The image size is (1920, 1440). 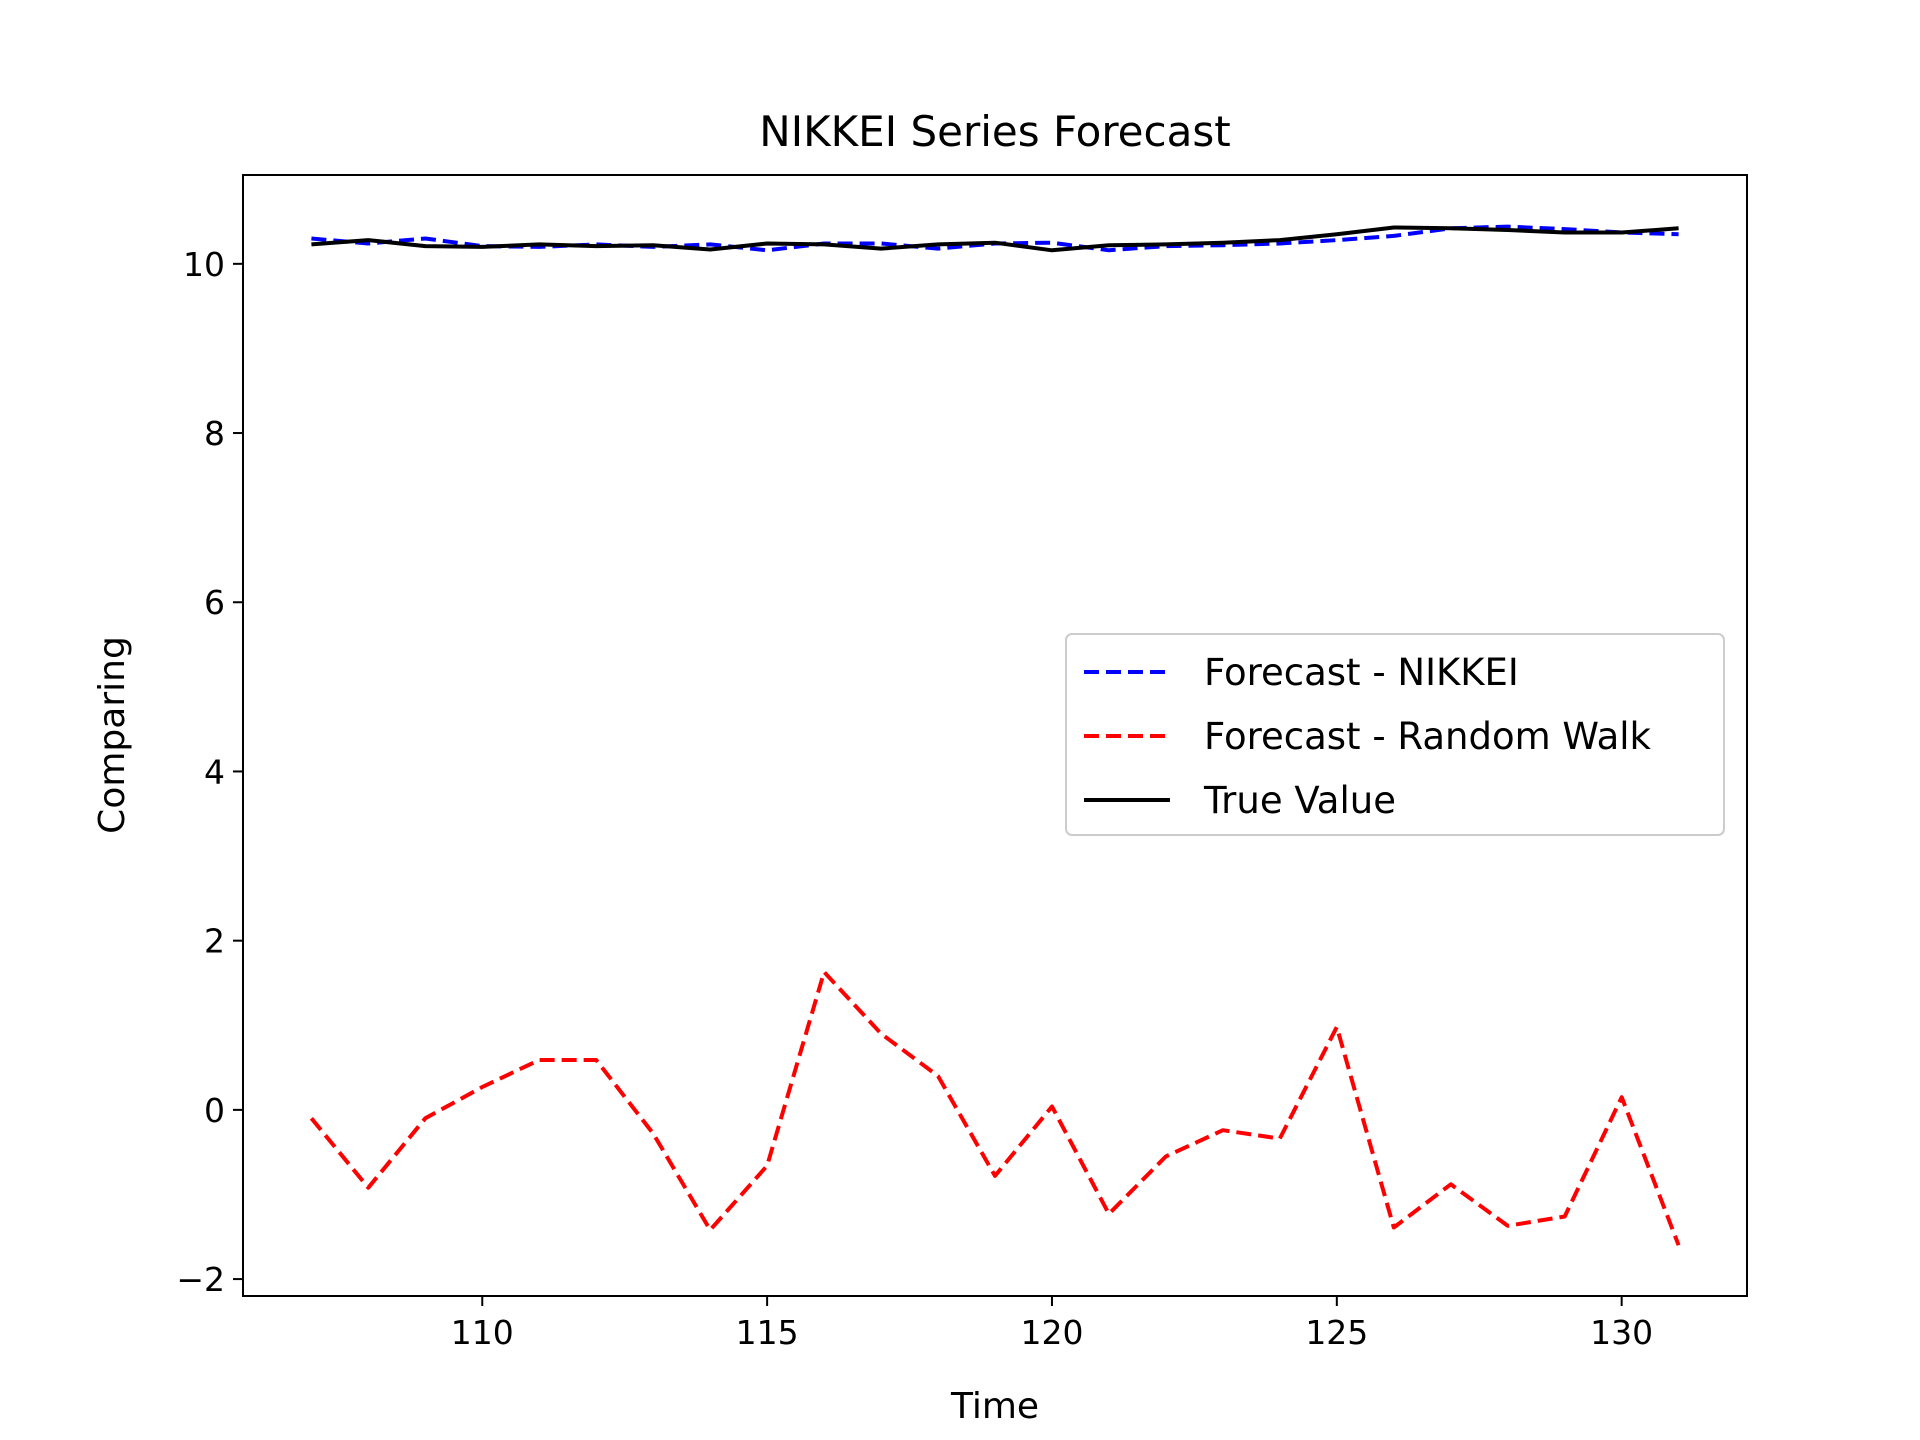 I want to click on y-axis: −2 0 2 4 6 8 10, so click(x=209, y=772).